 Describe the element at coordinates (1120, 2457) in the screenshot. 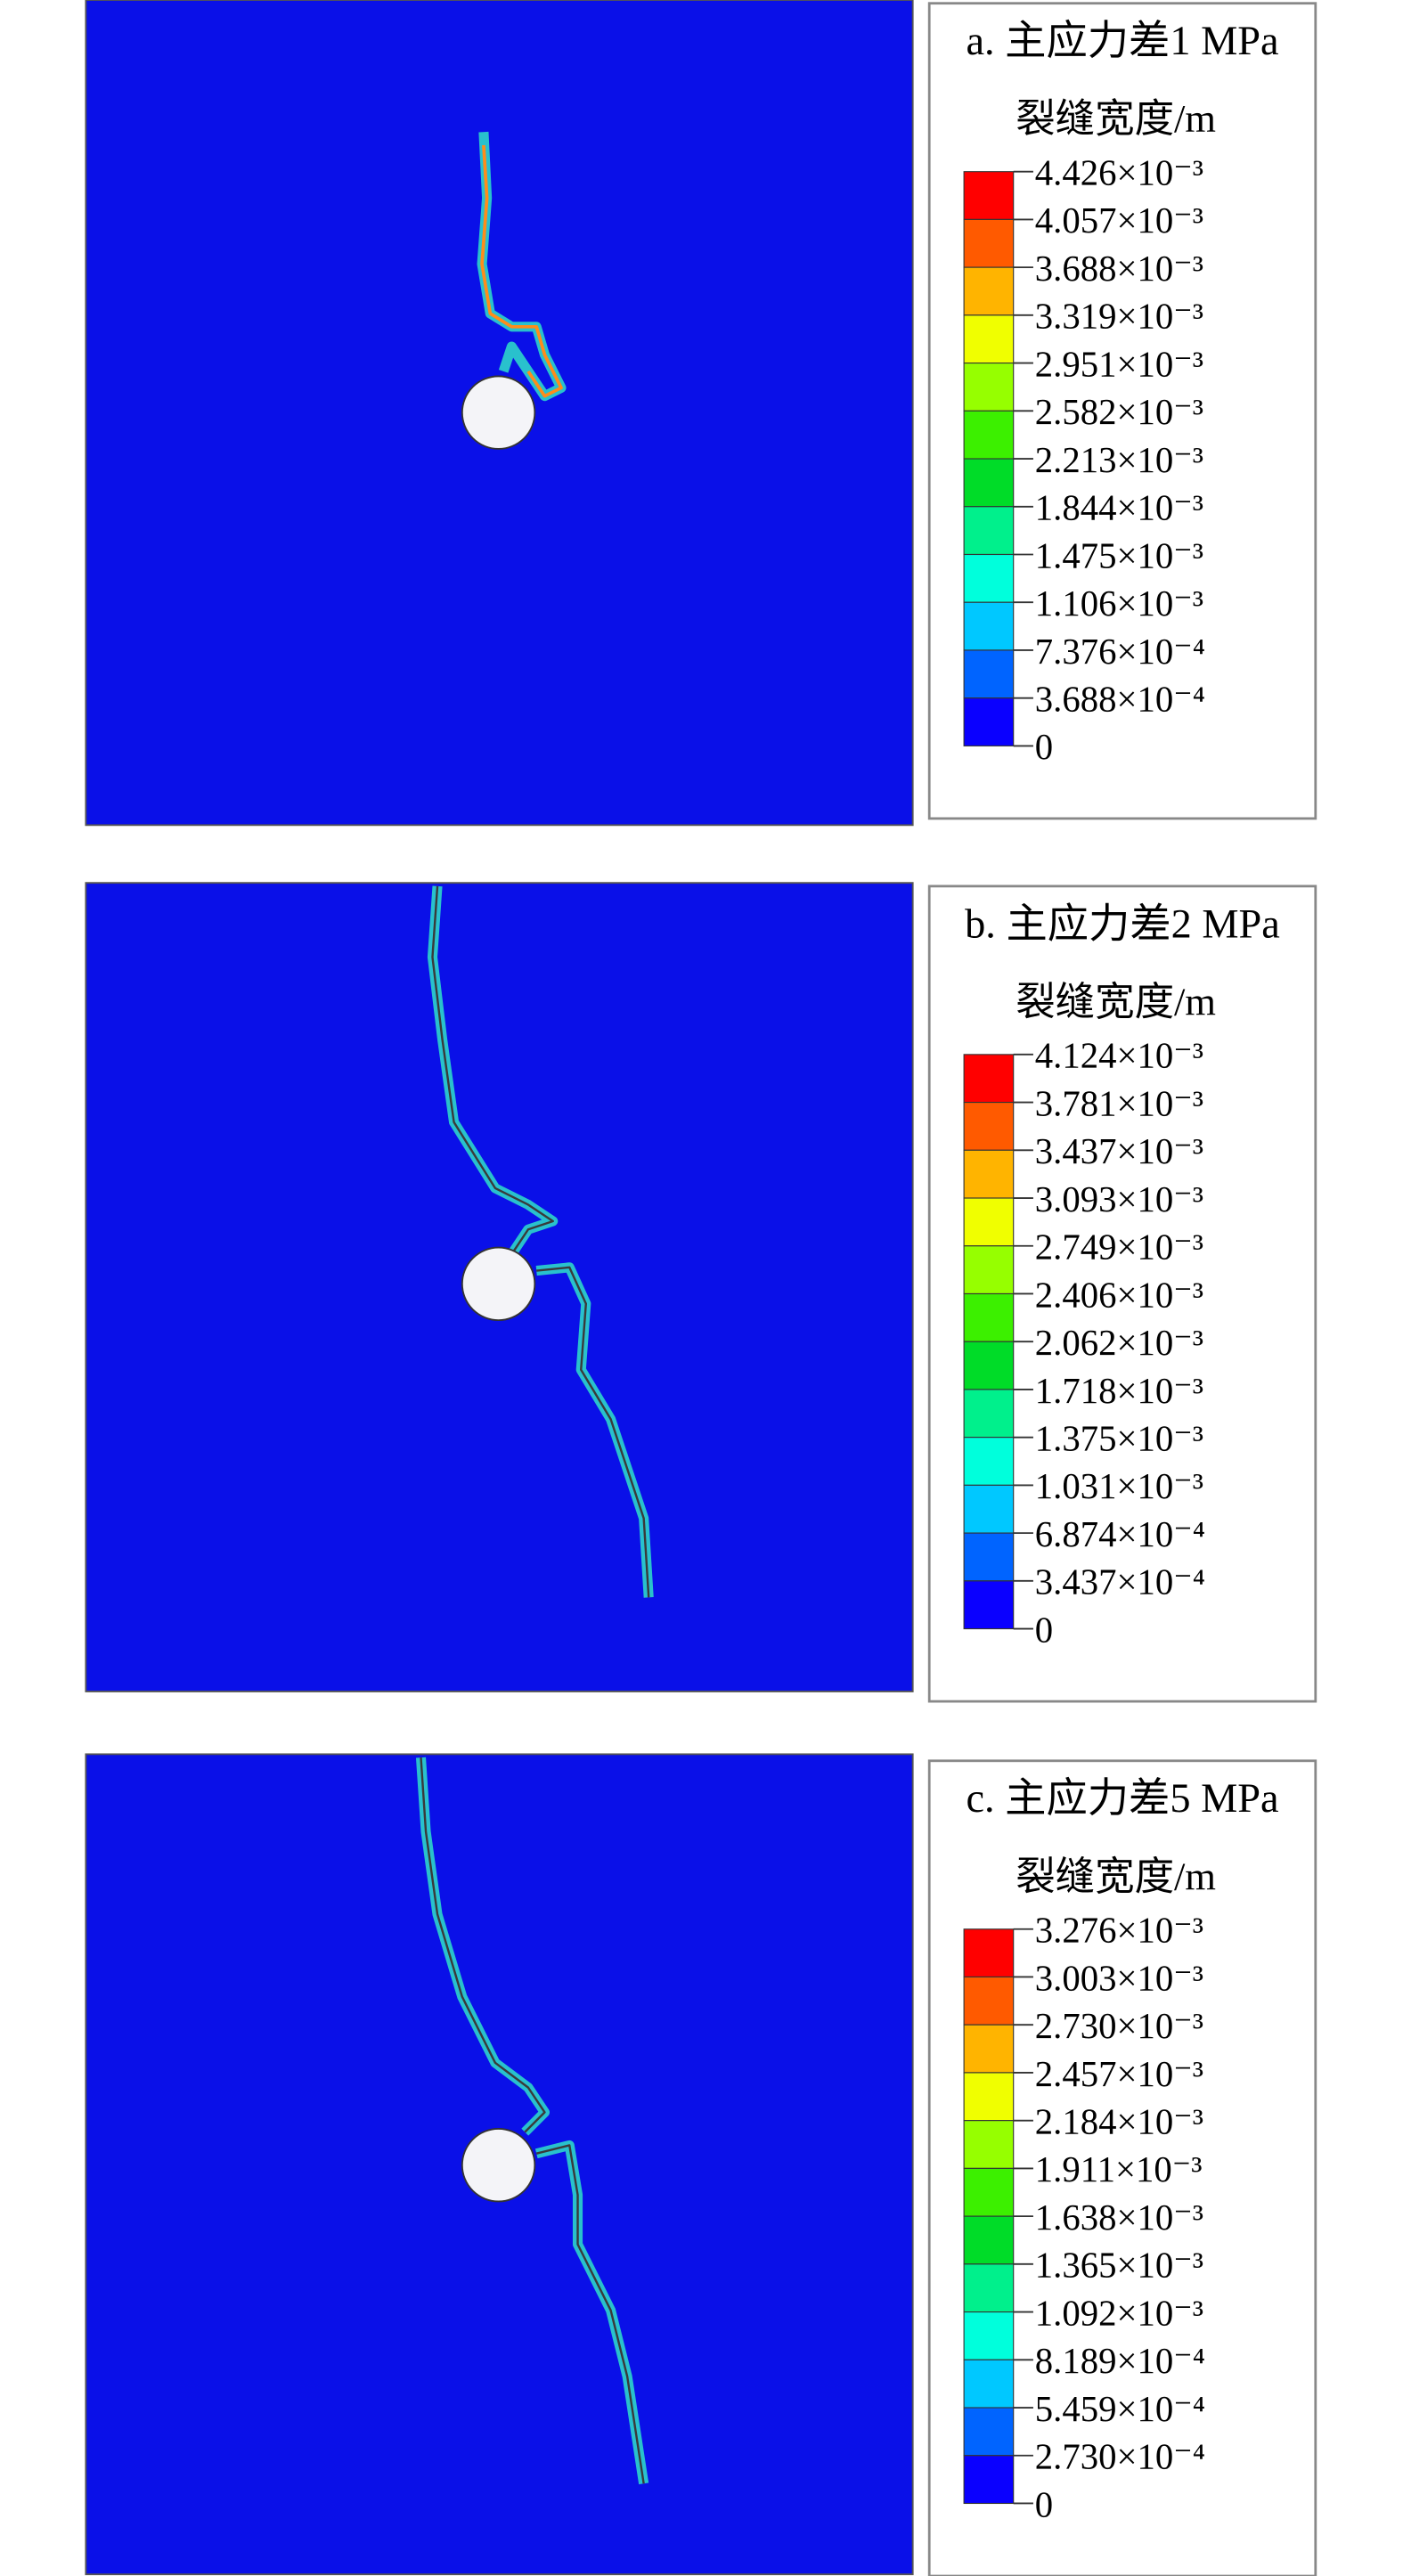

I see `legend-label: 2.730×10⁻⁴` at that location.